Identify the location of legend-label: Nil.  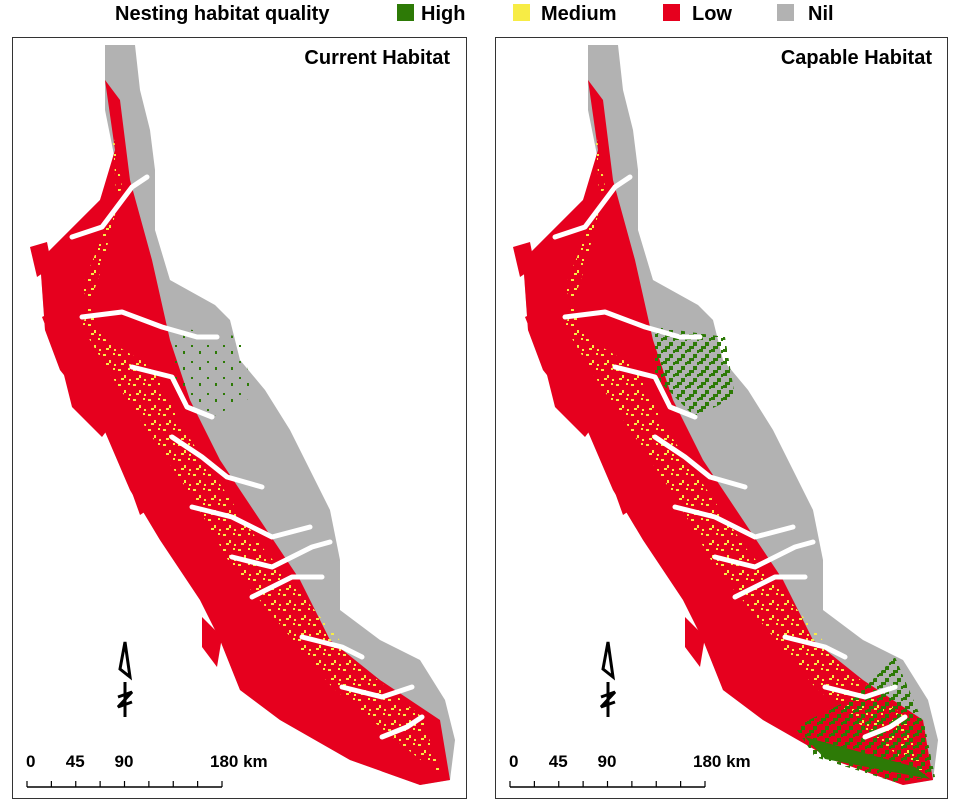
(821, 14).